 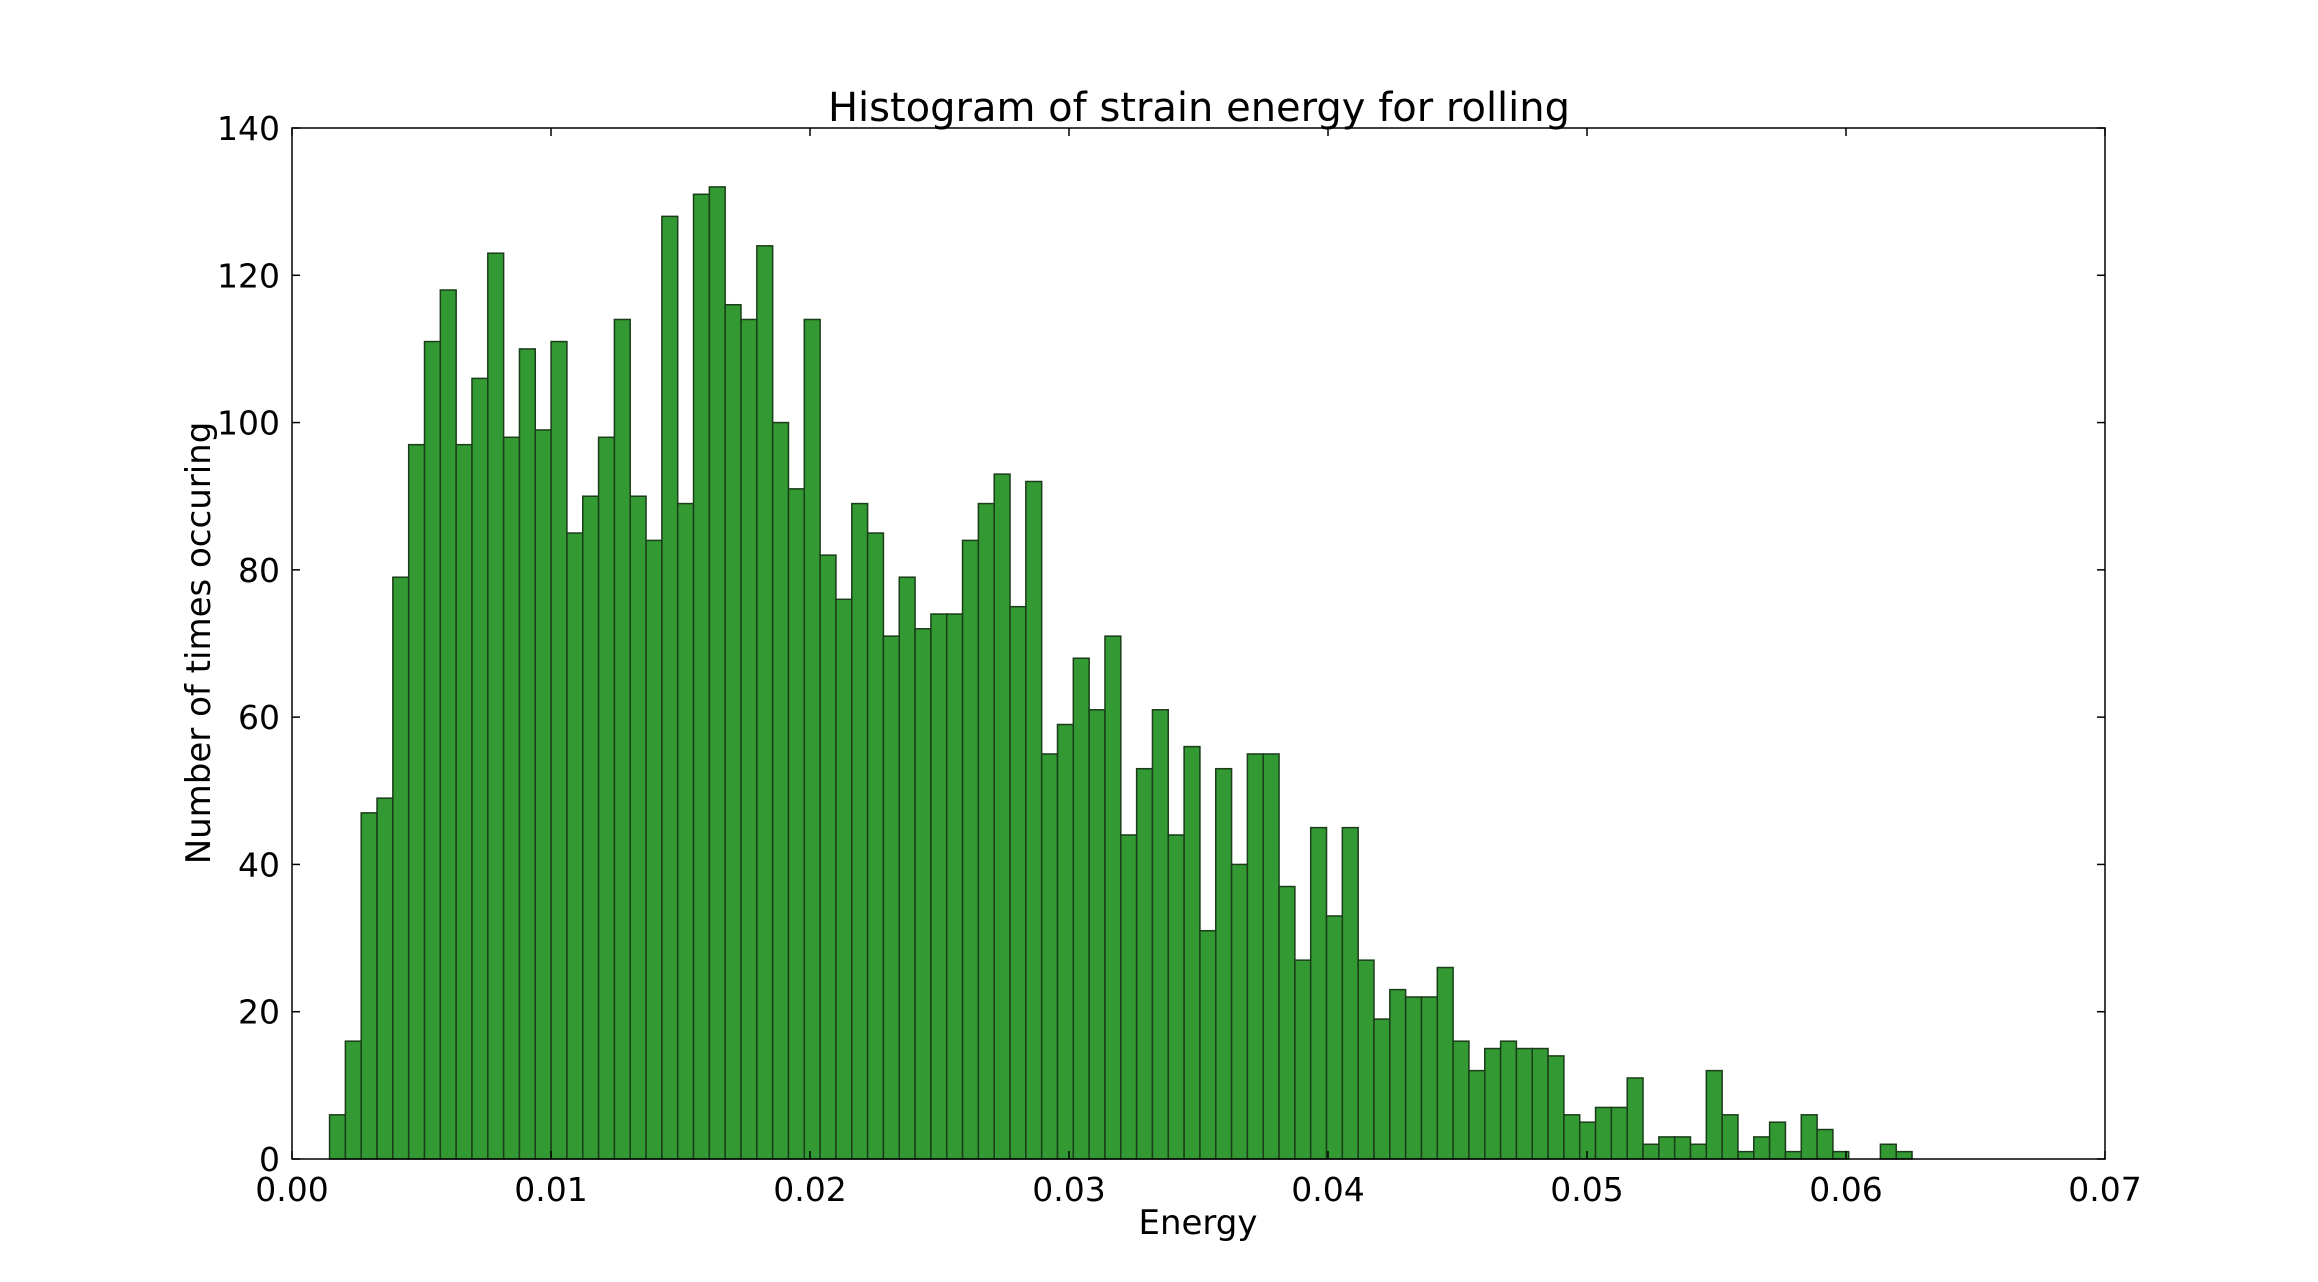 What do you see at coordinates (259, 570) in the screenshot?
I see `y-tick-label: 80` at bounding box center [259, 570].